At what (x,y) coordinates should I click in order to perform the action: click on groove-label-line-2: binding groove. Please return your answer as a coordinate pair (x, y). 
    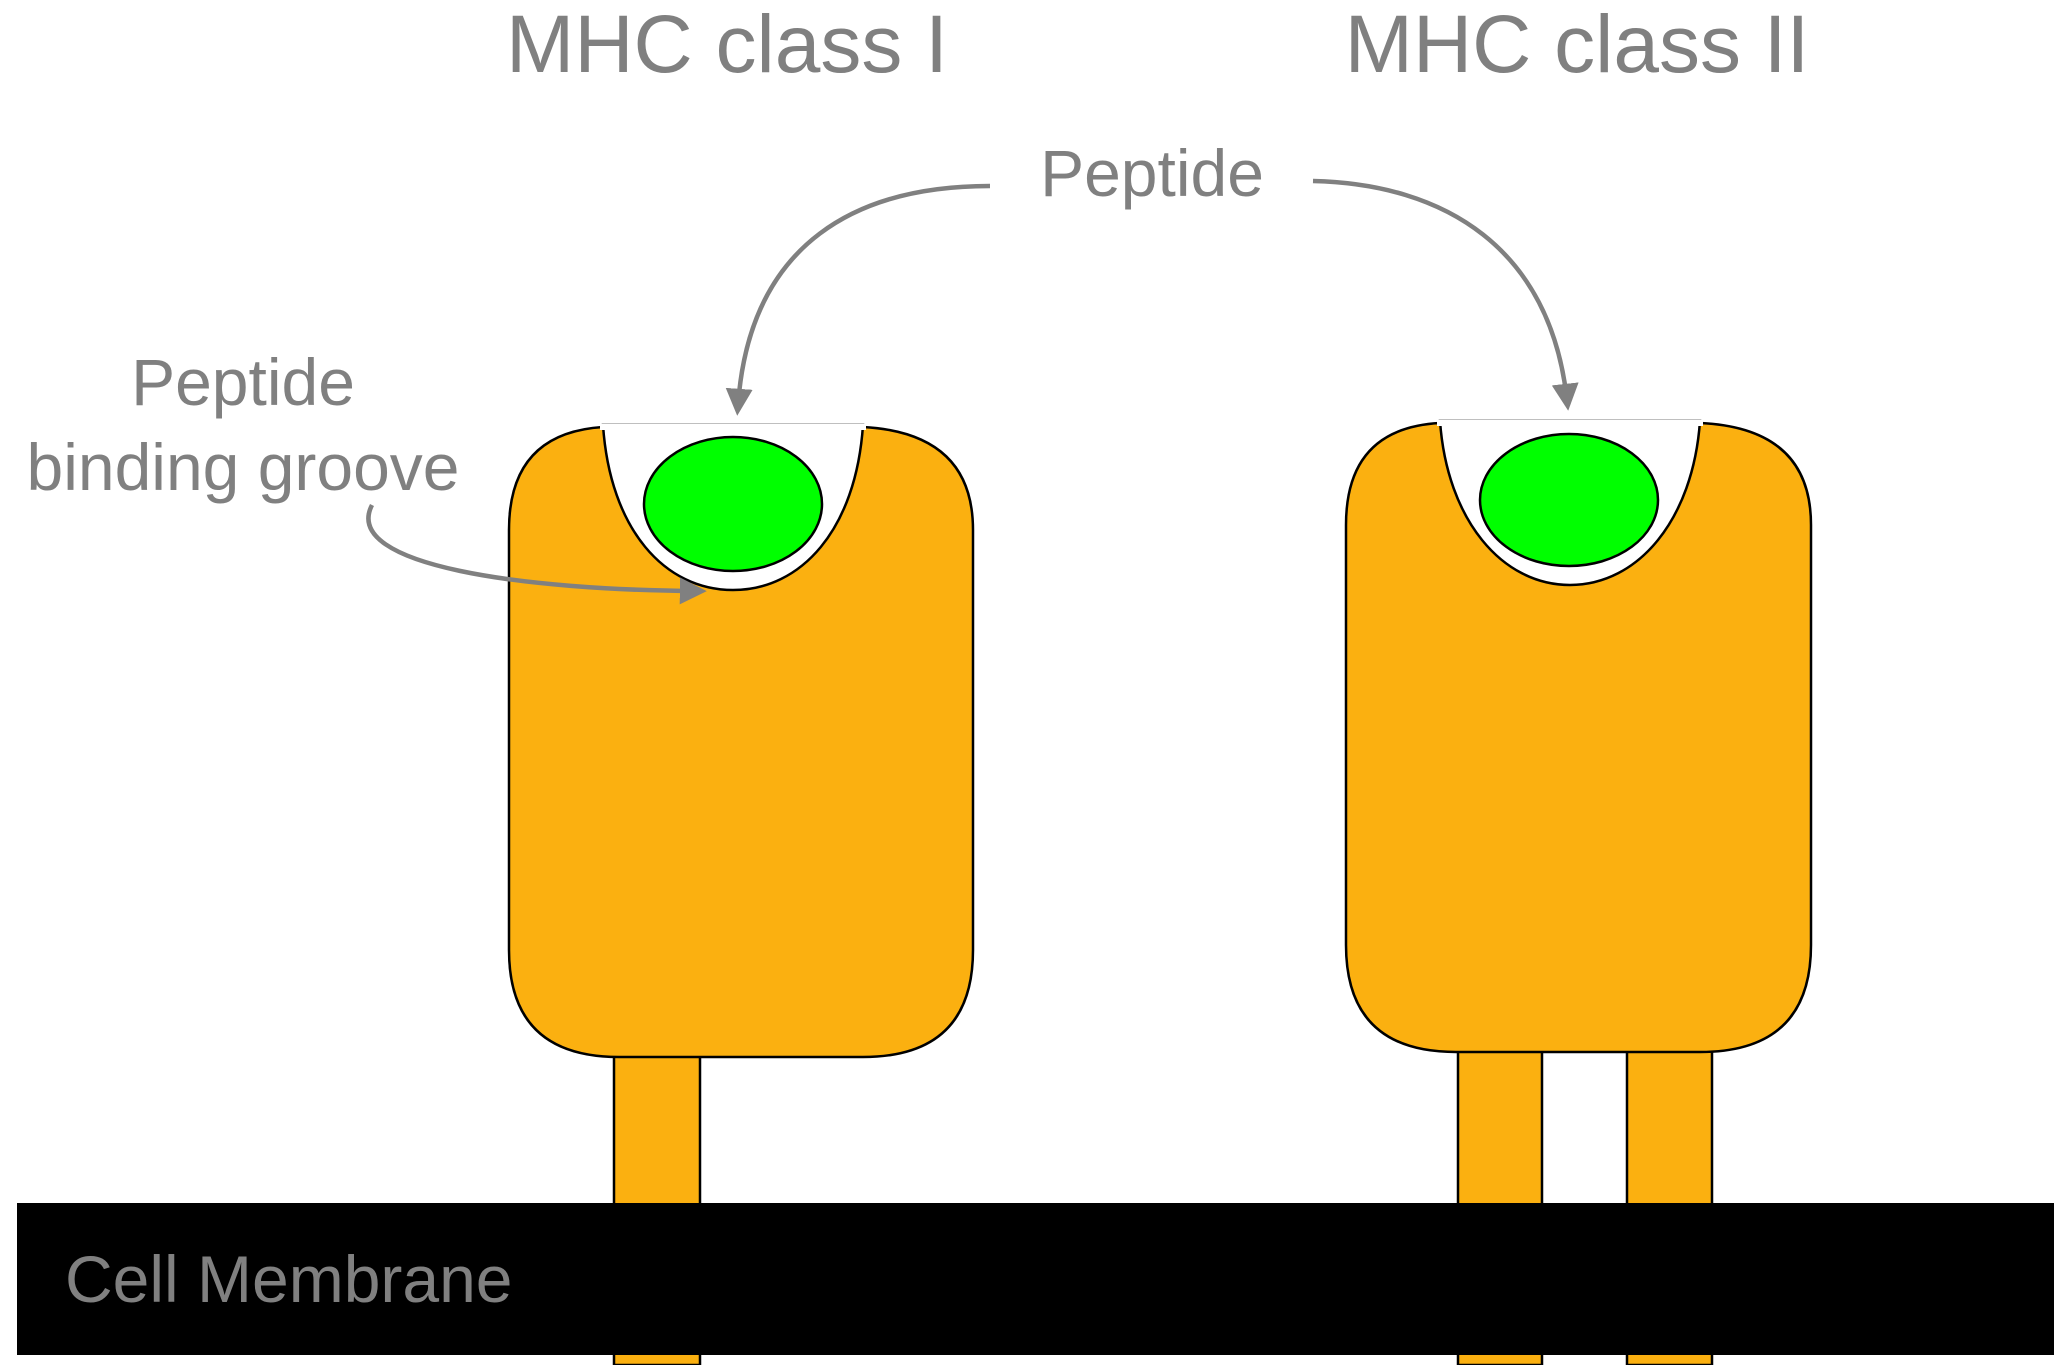
    Looking at the image, I should click on (243, 467).